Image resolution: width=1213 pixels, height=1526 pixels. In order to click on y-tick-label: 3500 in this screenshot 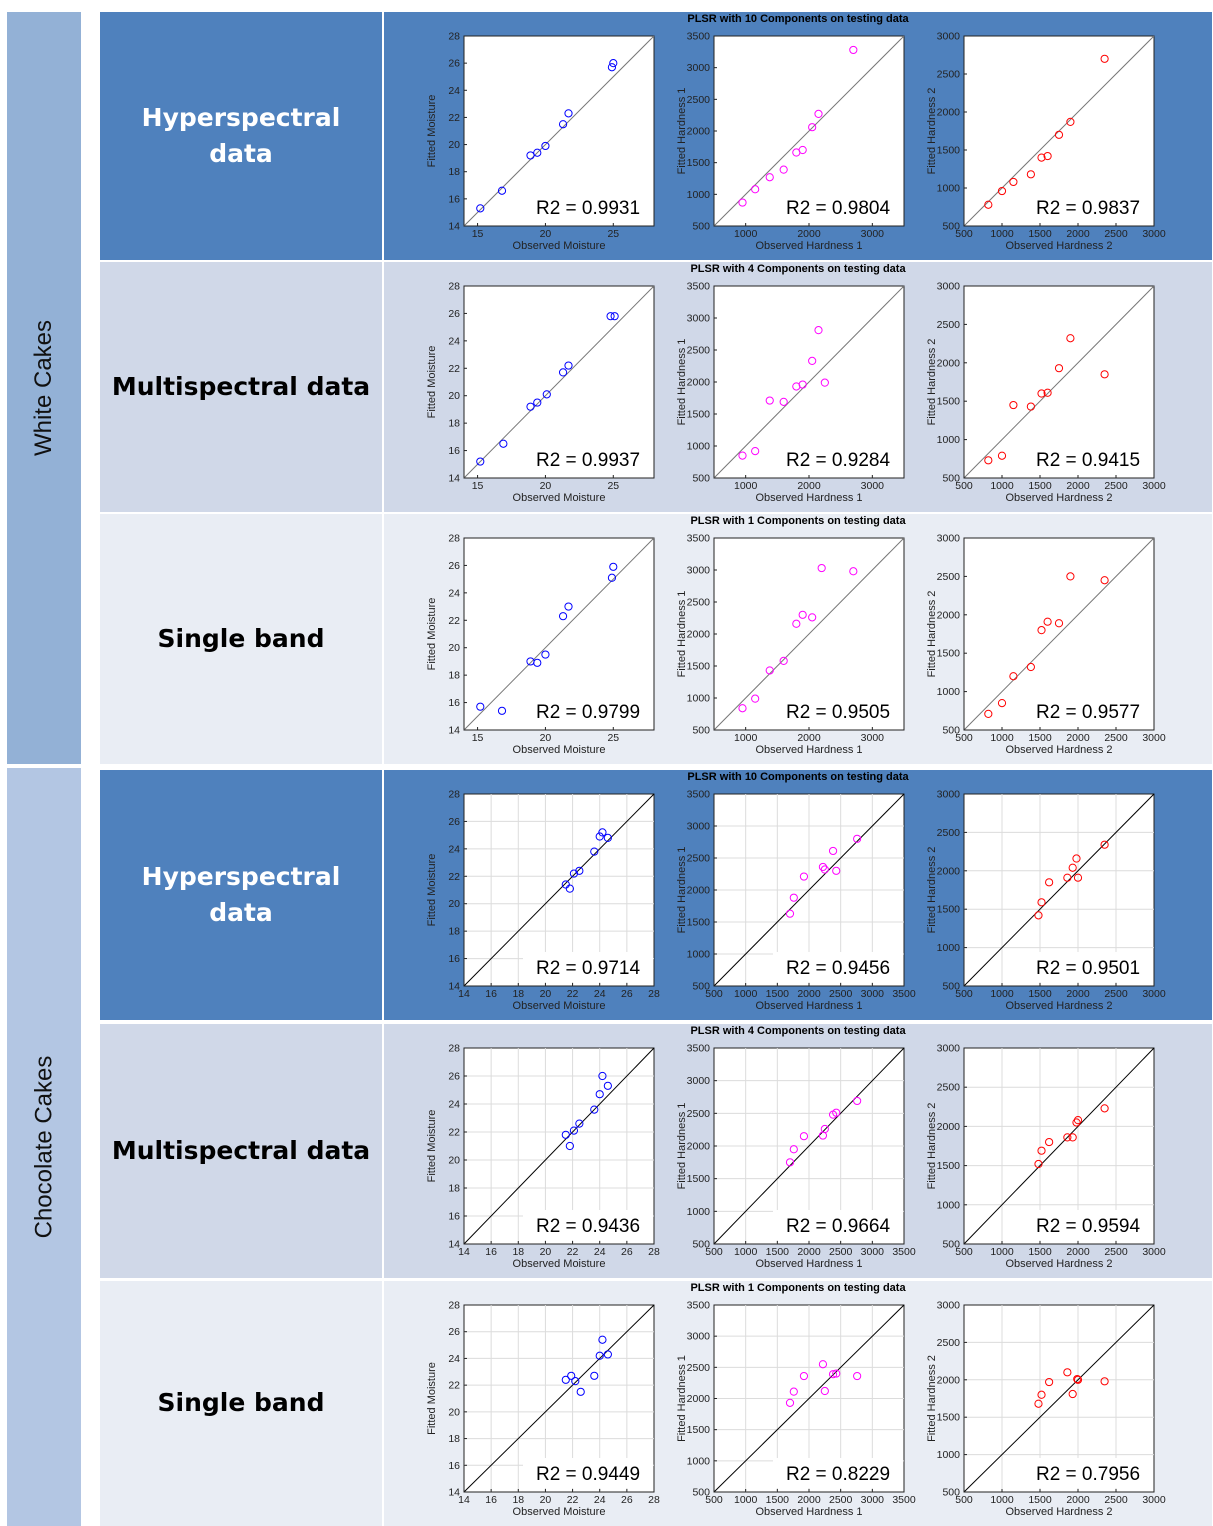, I will do `click(699, 795)`.